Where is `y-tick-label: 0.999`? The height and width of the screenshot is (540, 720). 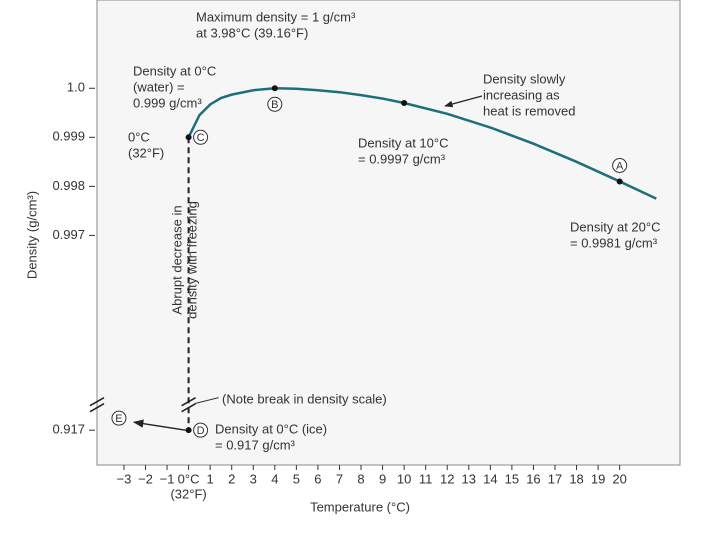
y-tick-label: 0.999 is located at coordinates (68, 136).